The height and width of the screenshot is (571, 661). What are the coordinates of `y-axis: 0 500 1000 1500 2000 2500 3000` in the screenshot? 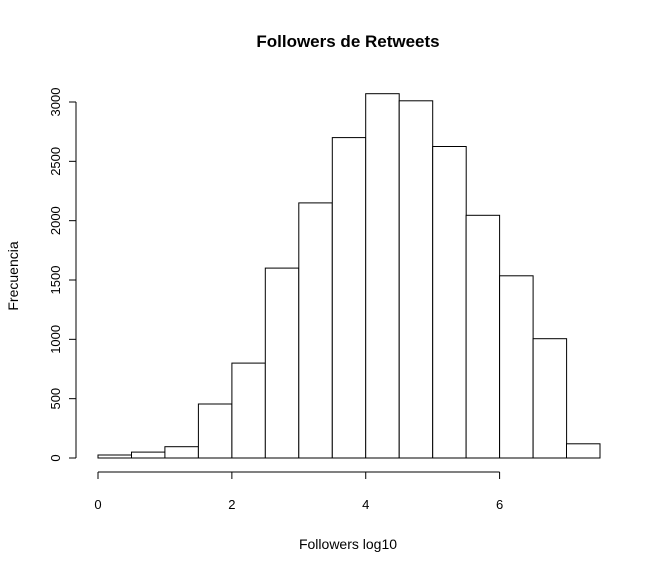 It's located at (62, 275).